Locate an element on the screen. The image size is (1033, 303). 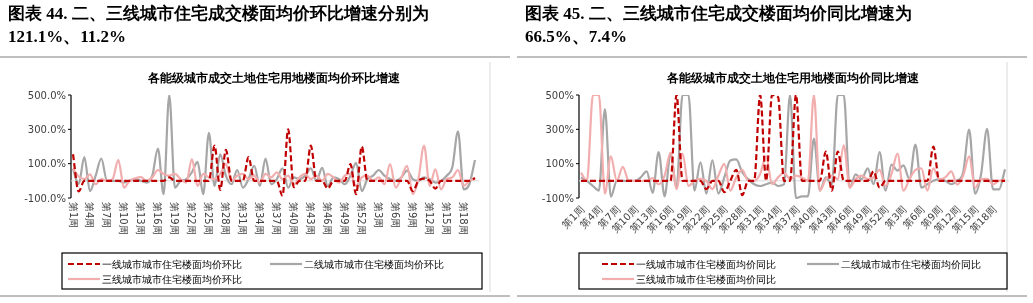
y-tick-label: 300.0% is located at coordinates (46, 129).